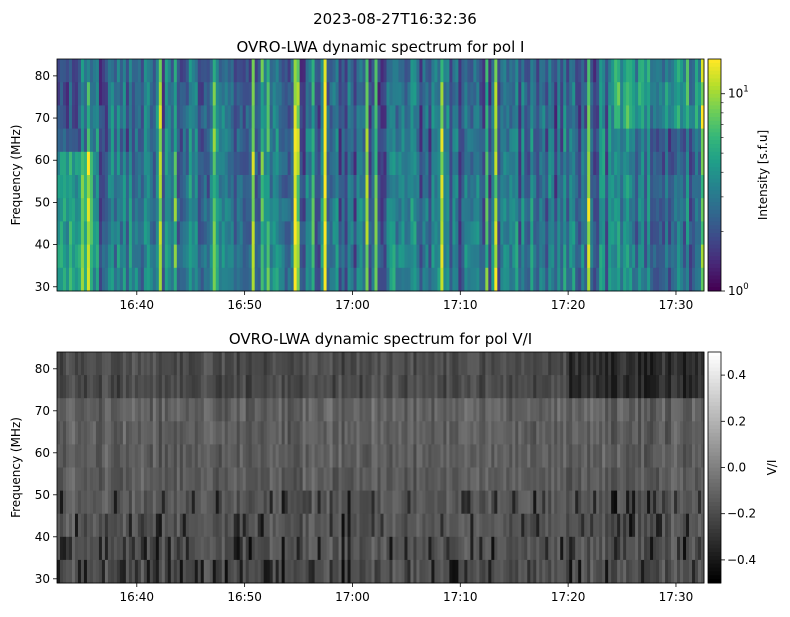 Image resolution: width=790 pixels, height=617 pixels. Describe the element at coordinates (741, 560) in the screenshot. I see `colorbar-tick-label: −0.4` at that location.